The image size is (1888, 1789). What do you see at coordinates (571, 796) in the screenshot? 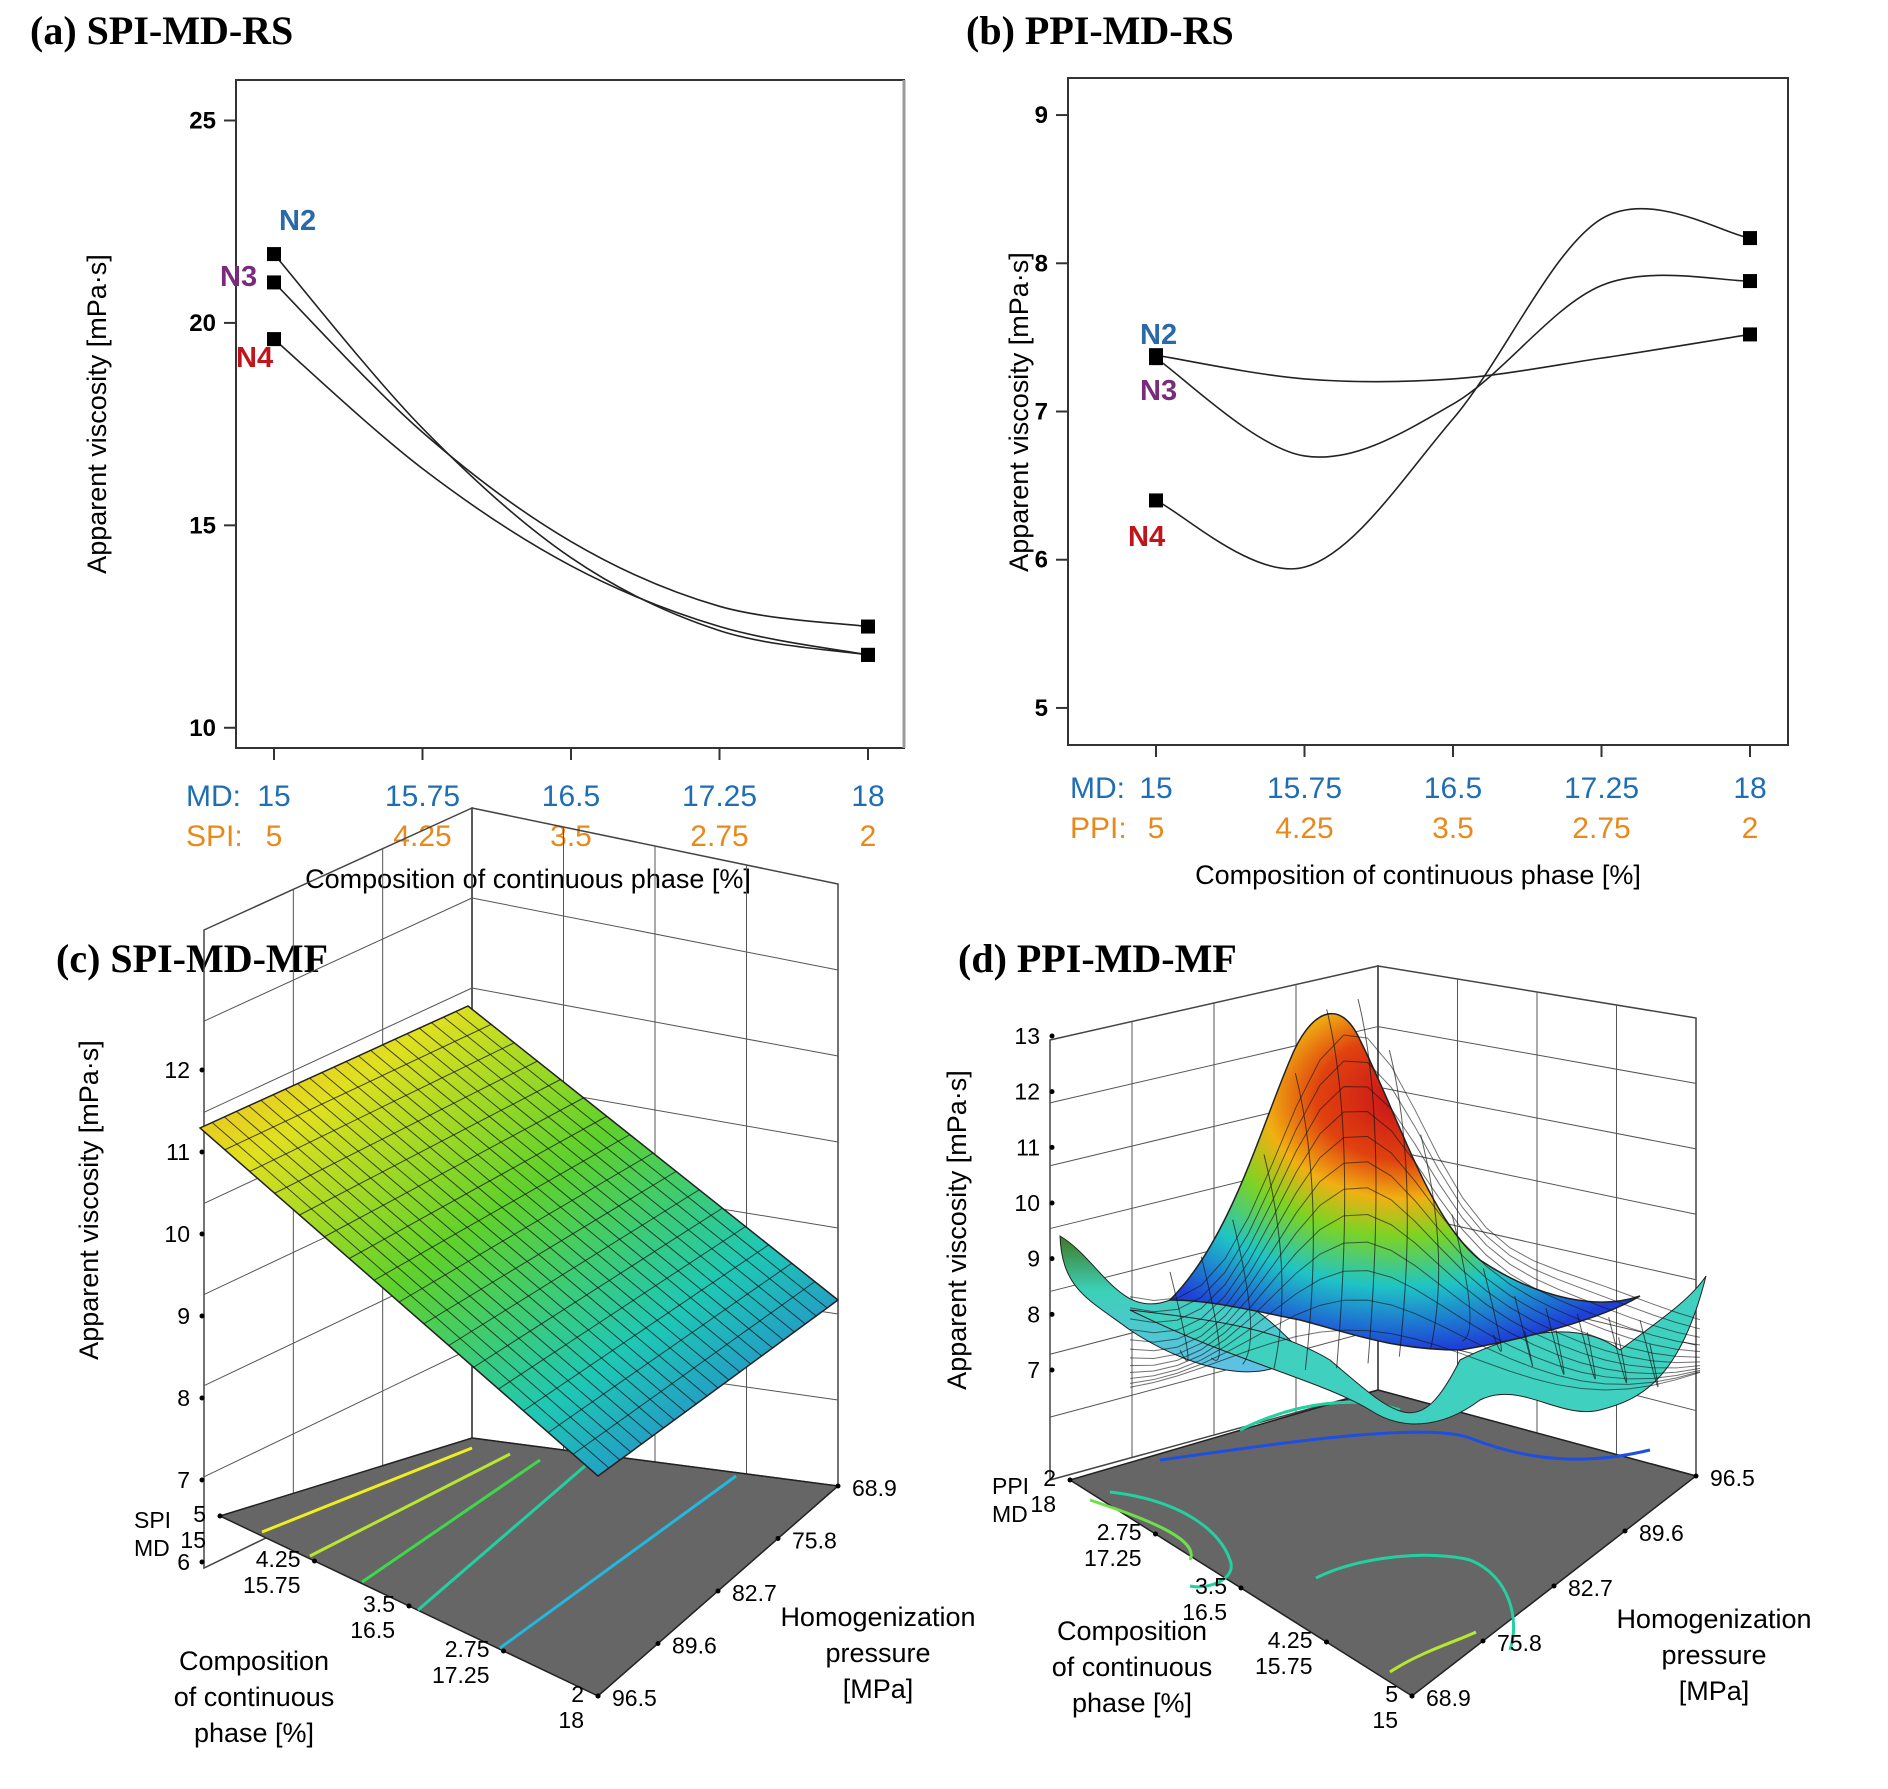
I see `x-tick-label-md: 16.5` at bounding box center [571, 796].